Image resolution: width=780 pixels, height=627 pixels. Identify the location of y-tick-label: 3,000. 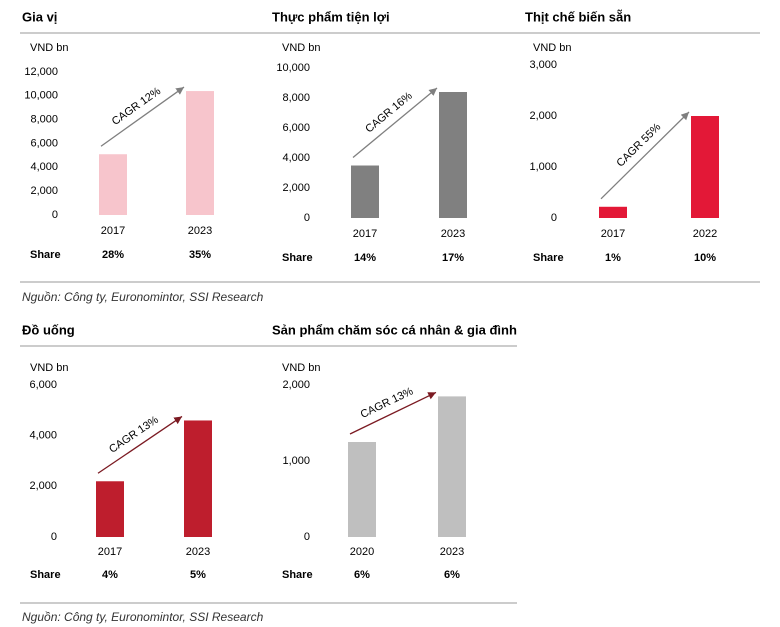
(543, 65).